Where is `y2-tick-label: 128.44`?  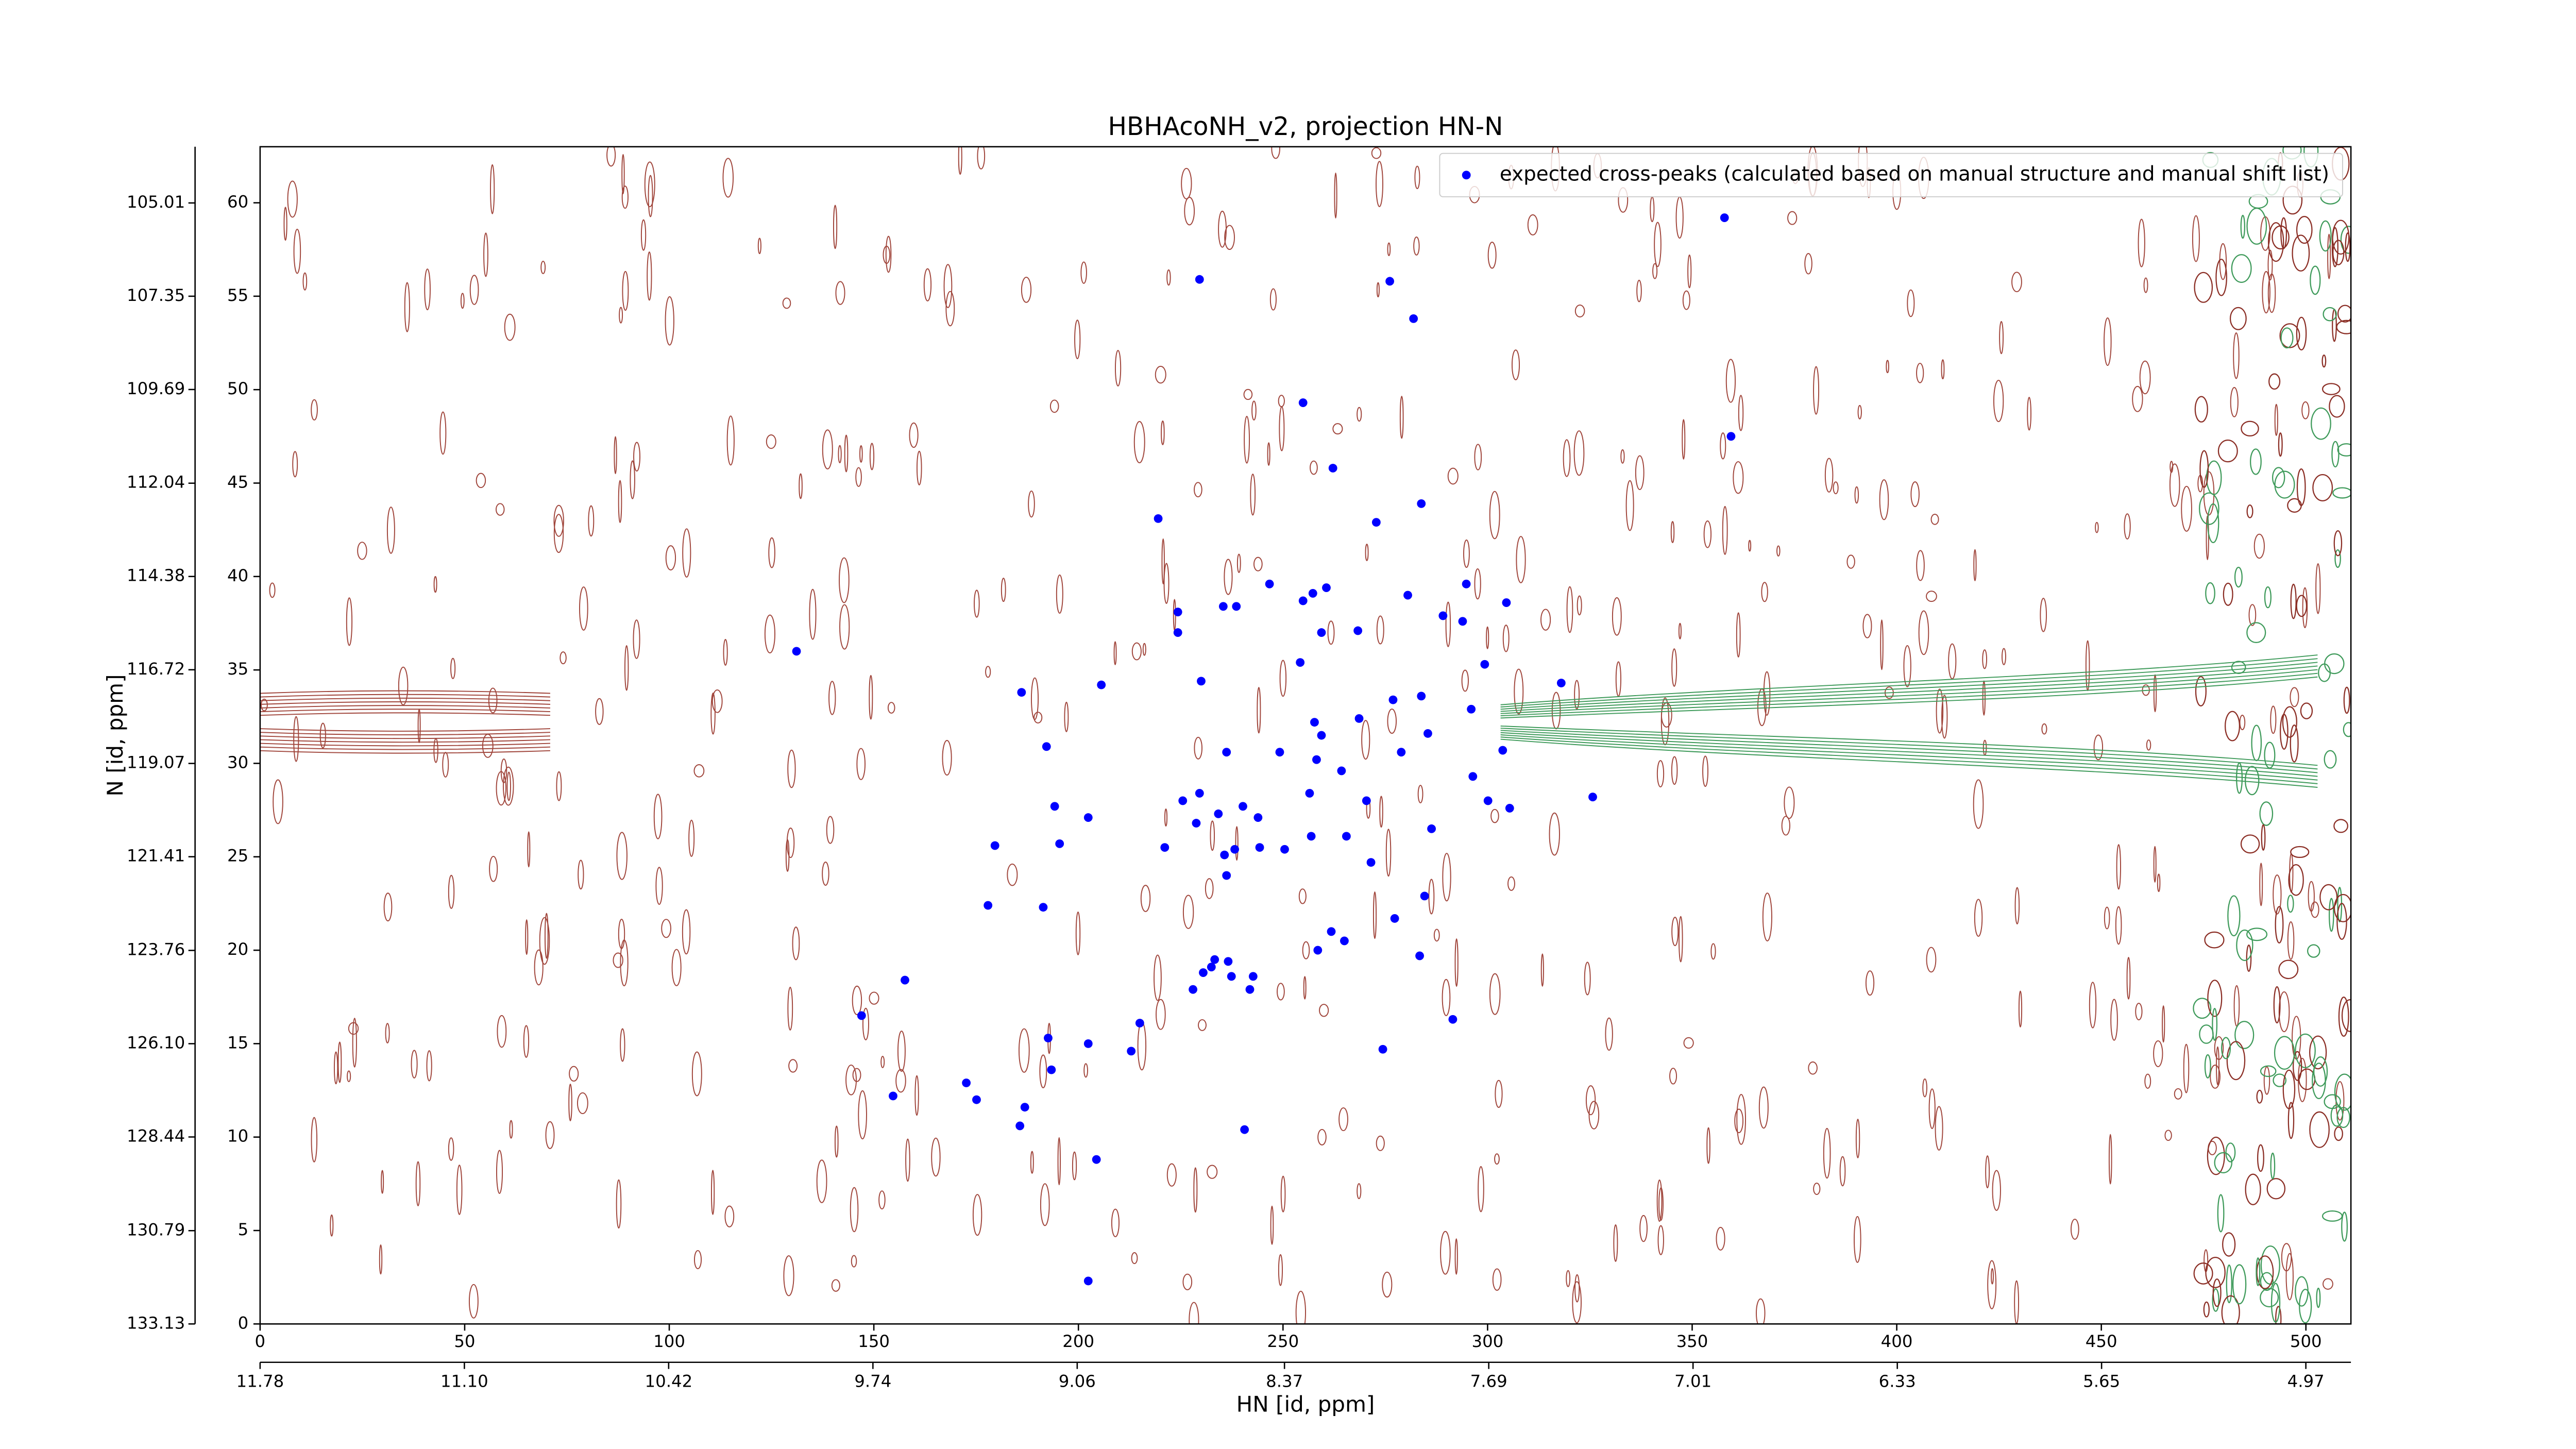
y2-tick-label: 128.44 is located at coordinates (156, 1135).